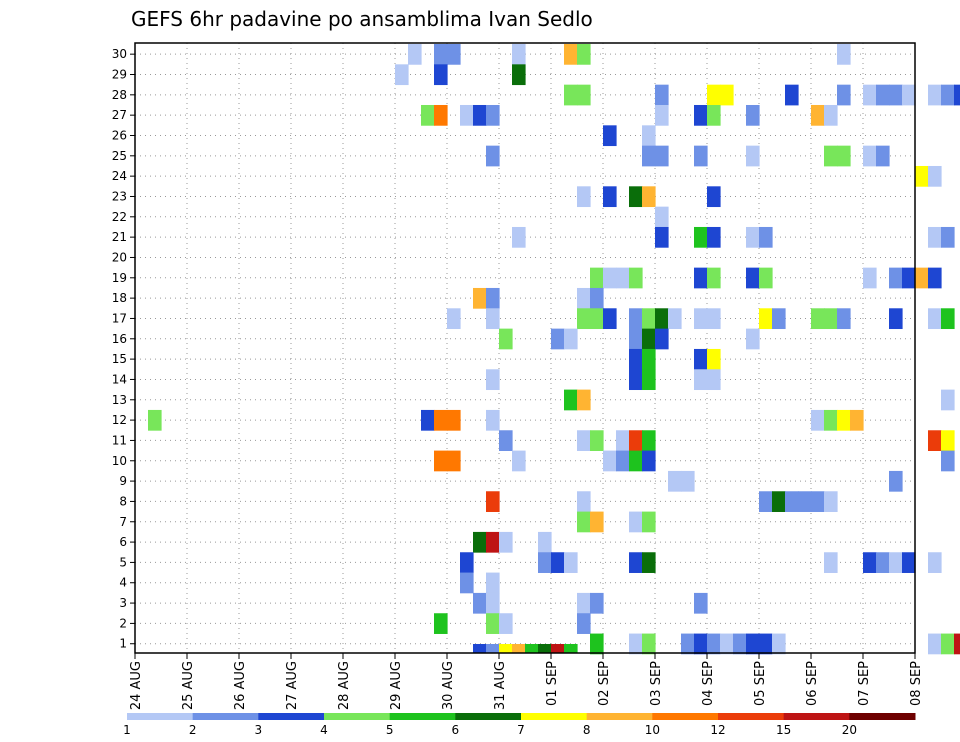 The width and height of the screenshot is (960, 742). What do you see at coordinates (708, 683) in the screenshot?
I see `x-tick-label: 04 SEP` at bounding box center [708, 683].